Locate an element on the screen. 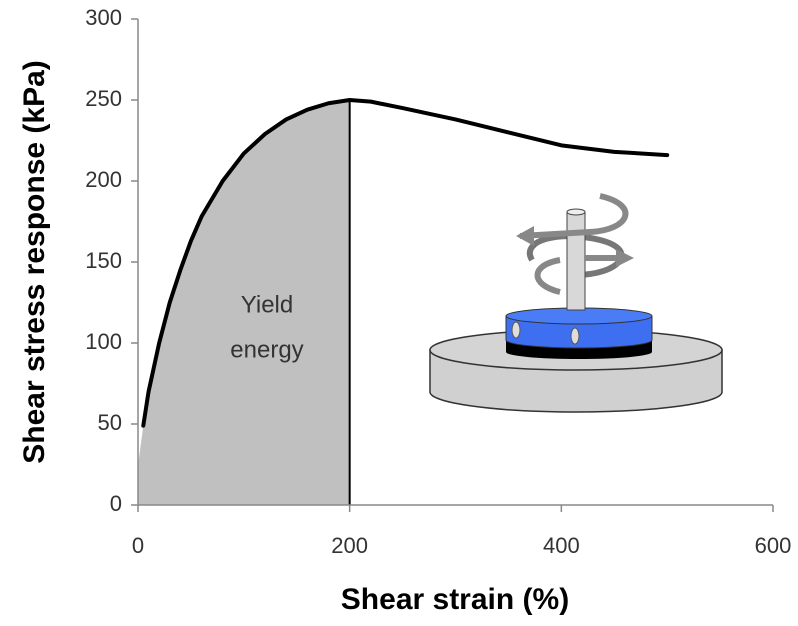 The width and height of the screenshot is (798, 626). y-tick-label: 300 is located at coordinates (103, 17).